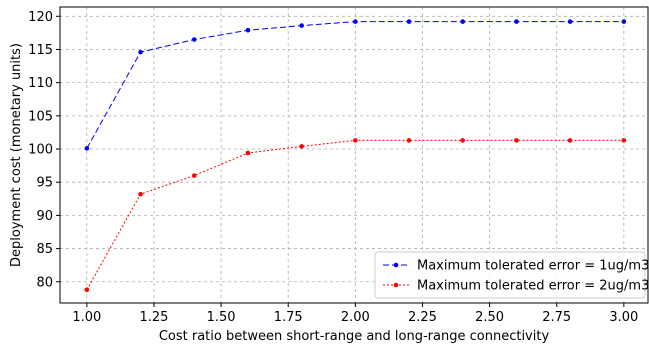 The image size is (649, 346). Describe the element at coordinates (153, 317) in the screenshot. I see `x-tick-label: 1.25` at that location.